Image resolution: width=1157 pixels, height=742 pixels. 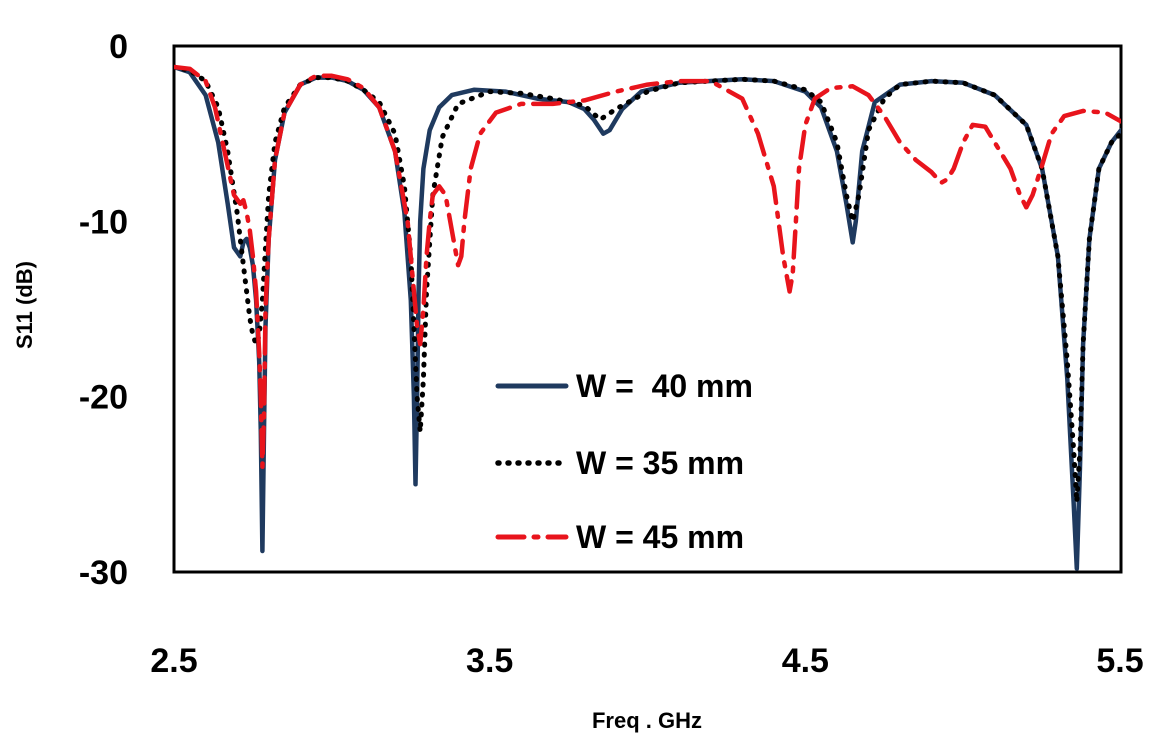 I want to click on legend: W = 40 mm W = 35 mm W = 45 mm, so click(x=624, y=461).